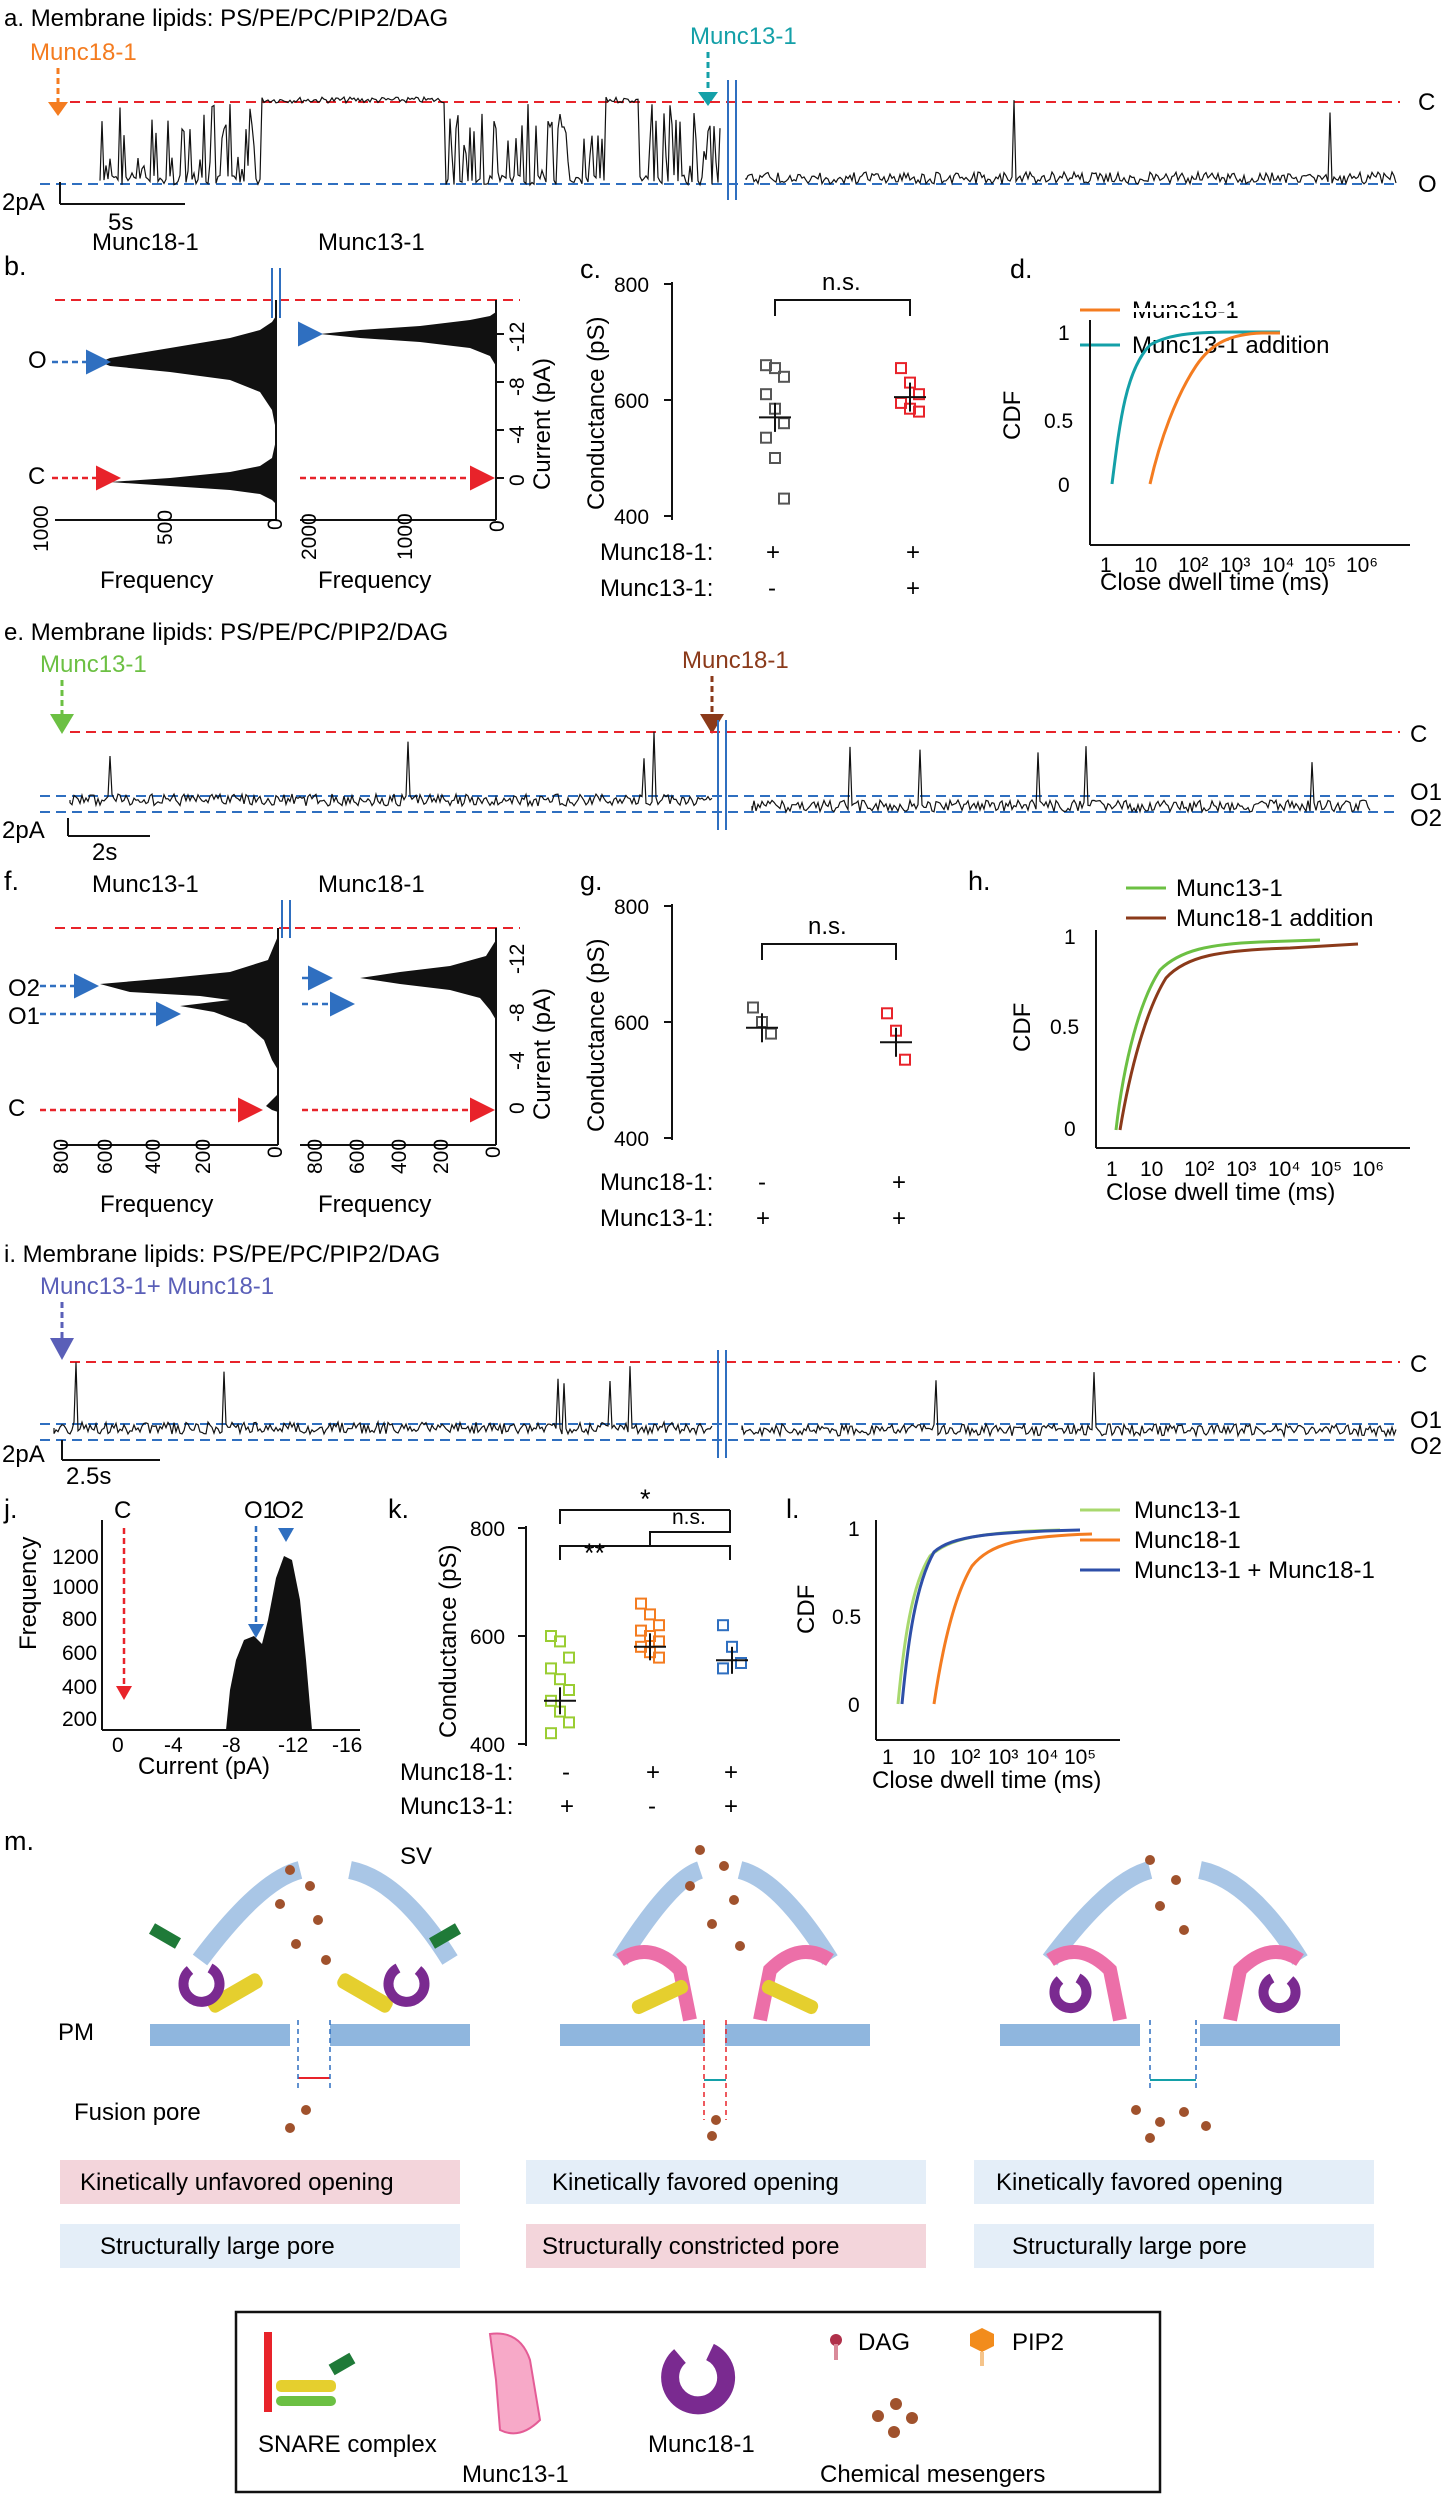  I want to click on b-right-title: Munc13-1, so click(371, 242).